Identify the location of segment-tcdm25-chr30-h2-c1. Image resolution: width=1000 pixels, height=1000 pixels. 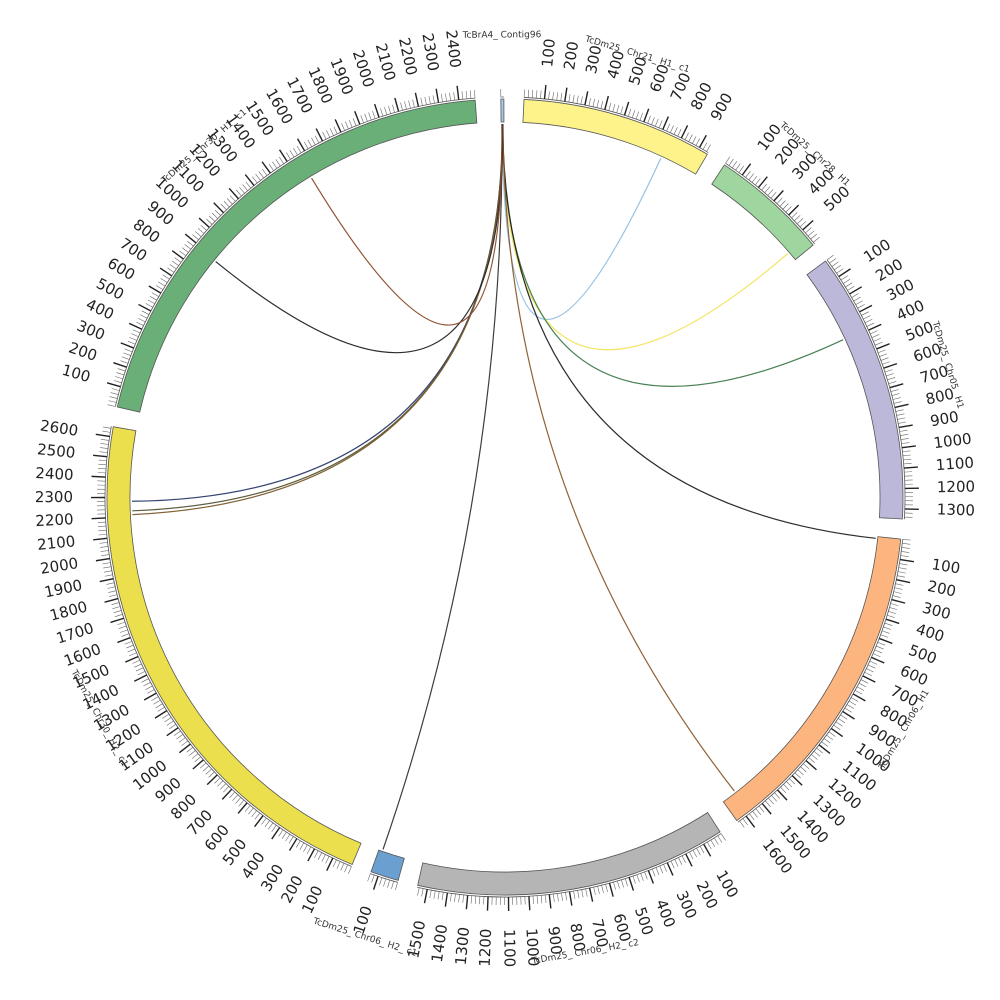
(234, 646).